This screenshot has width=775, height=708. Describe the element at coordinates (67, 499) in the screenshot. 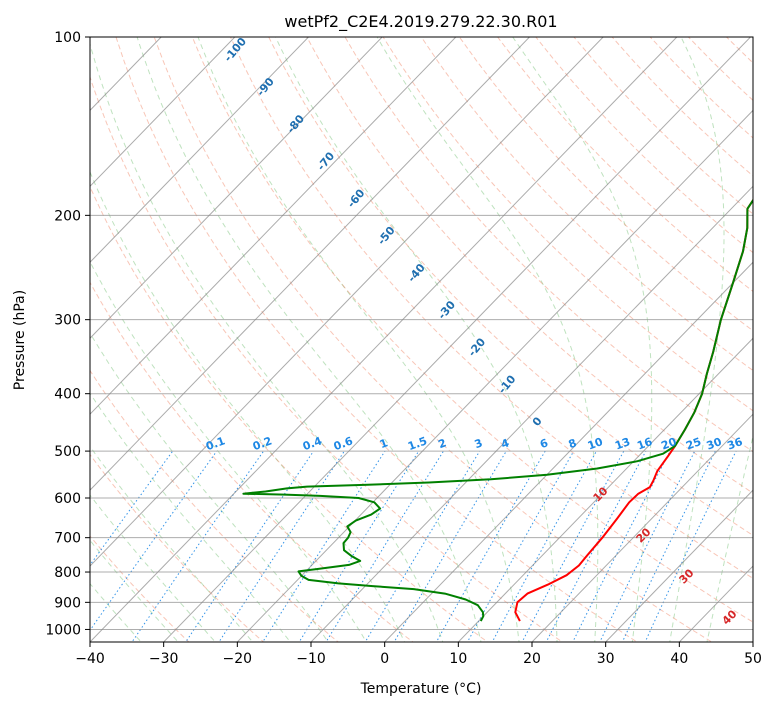

I see `y-tick-label: 600` at that location.